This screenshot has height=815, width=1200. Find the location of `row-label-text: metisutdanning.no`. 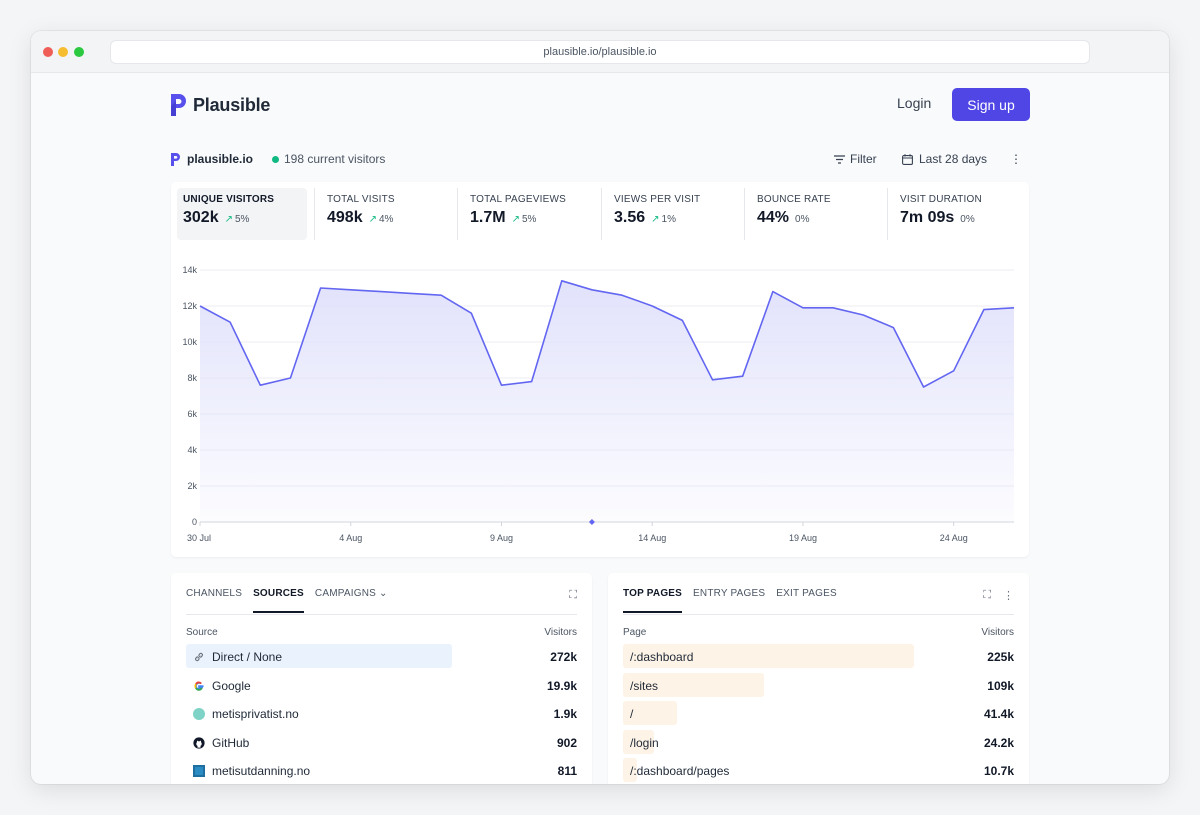

row-label-text: metisutdanning.no is located at coordinates (261, 771).